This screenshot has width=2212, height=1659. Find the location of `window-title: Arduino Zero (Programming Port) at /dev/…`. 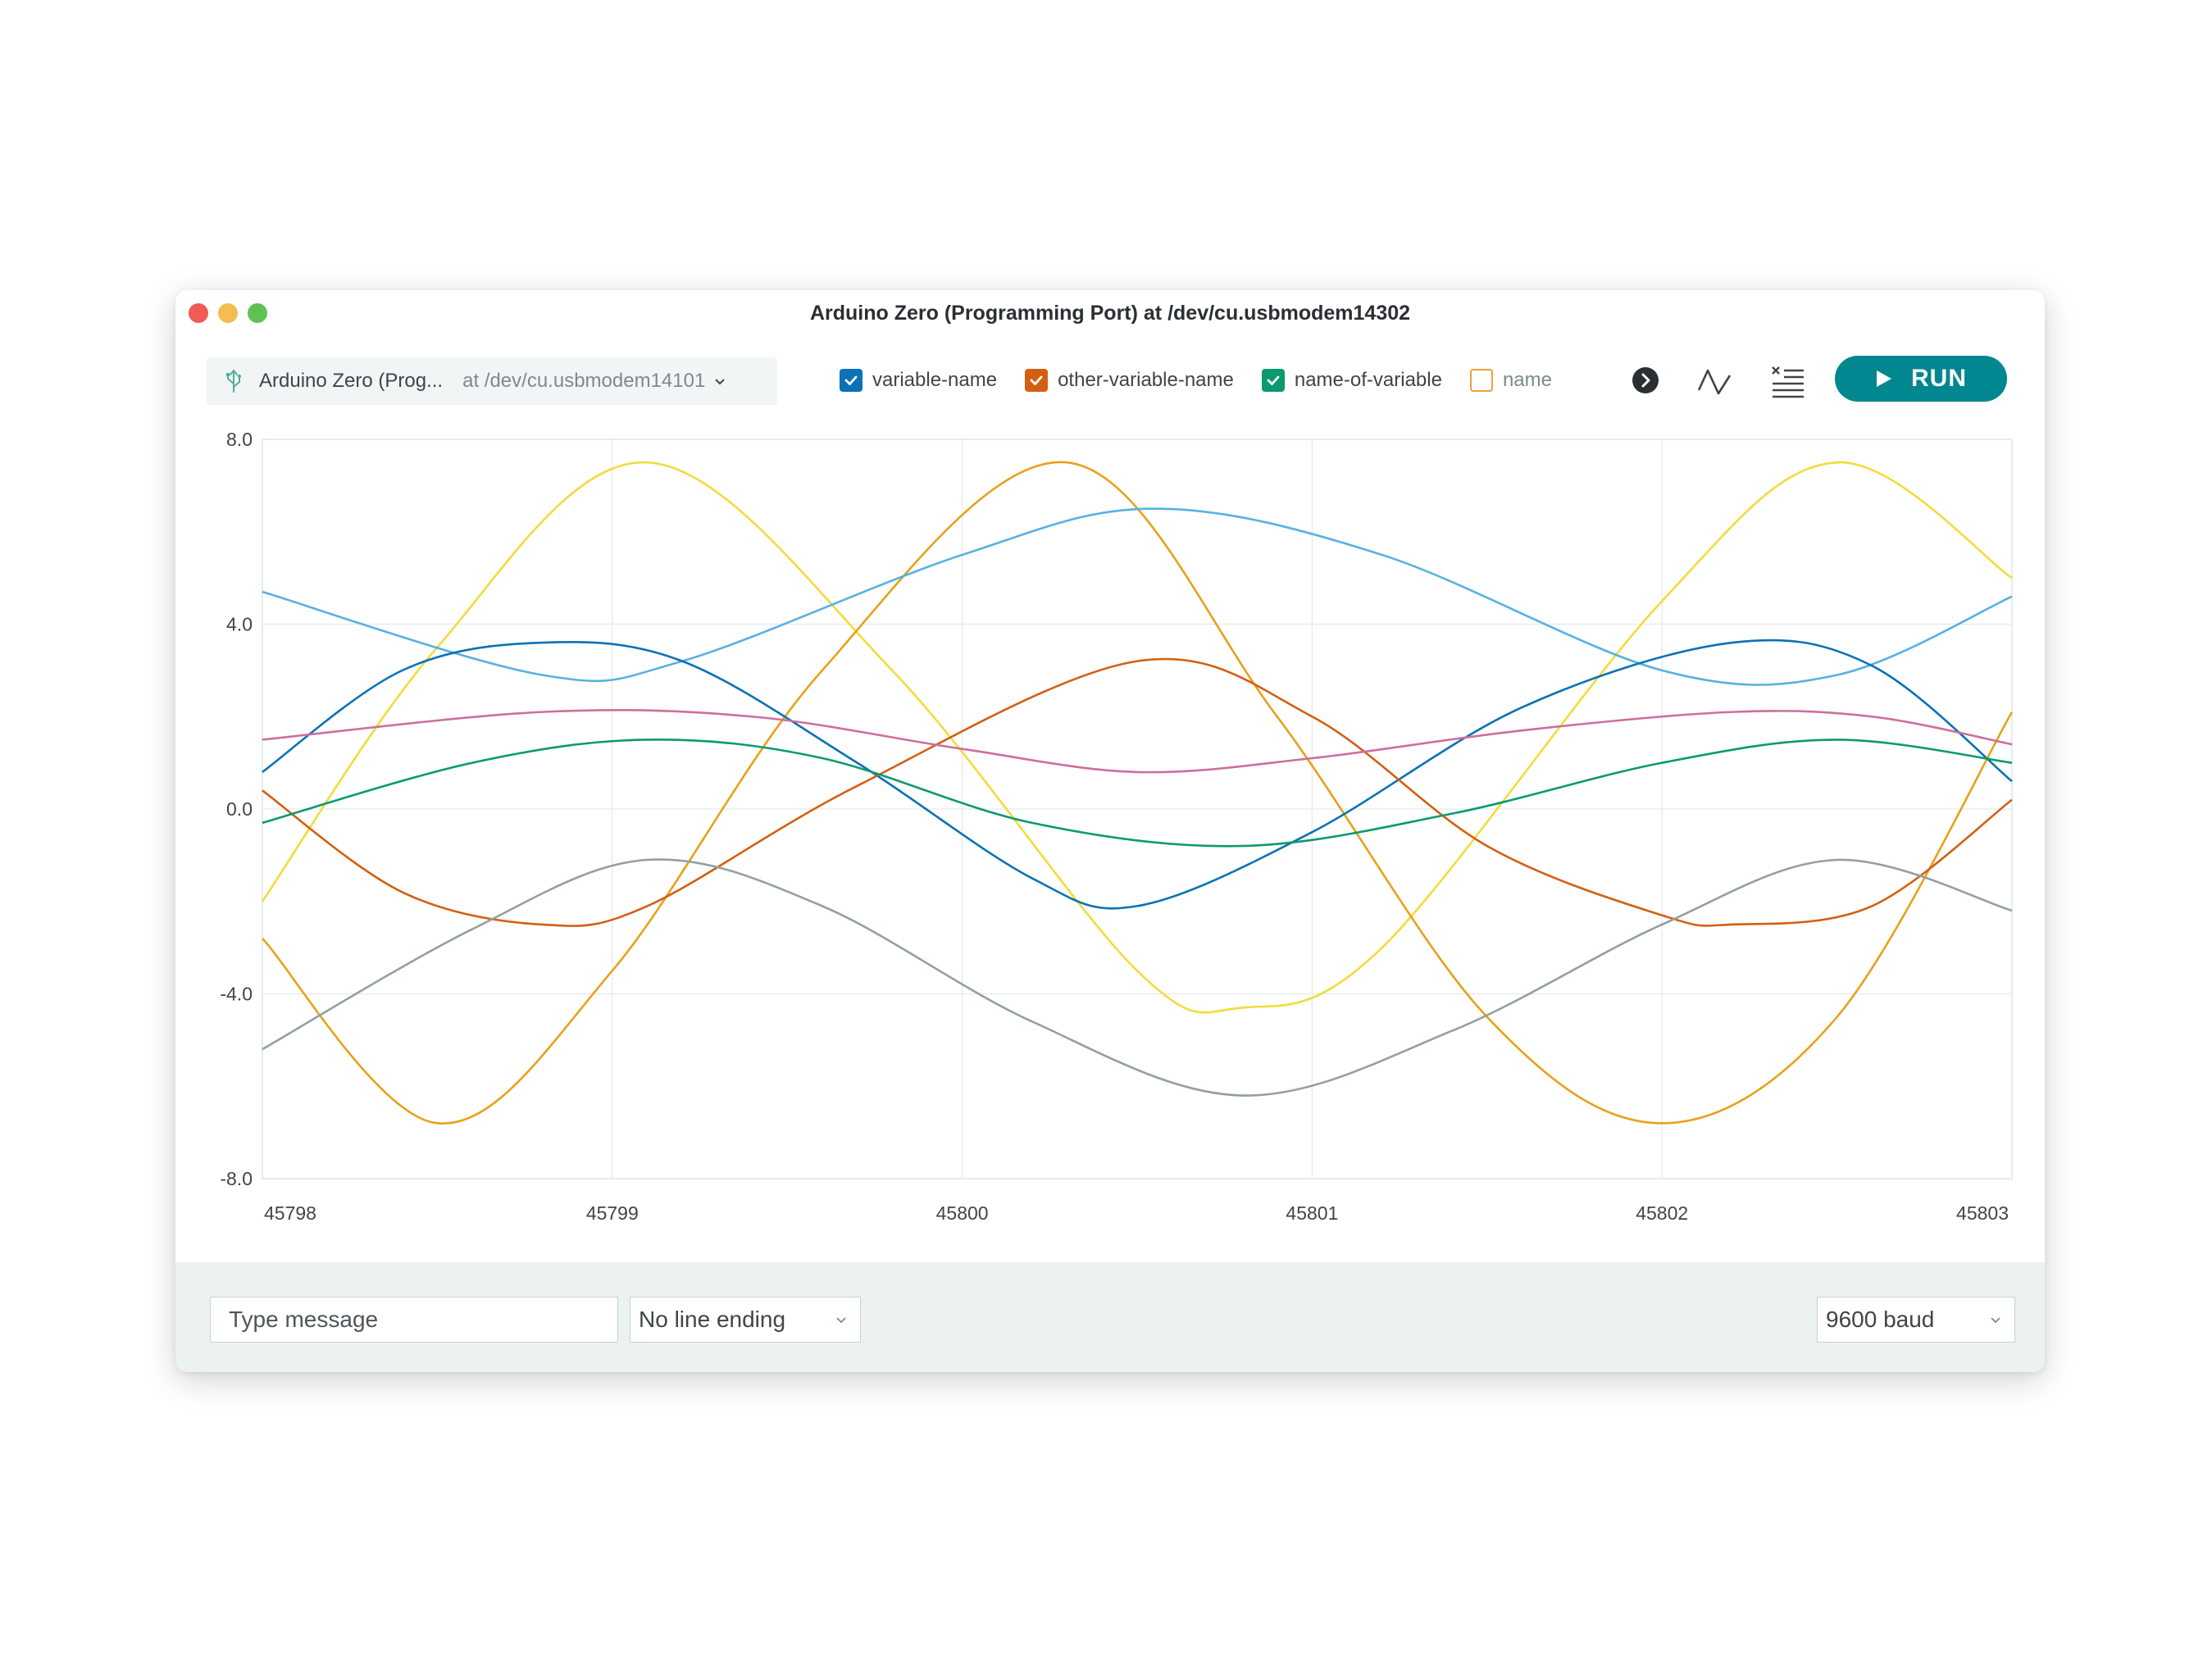

window-title: Arduino Zero (Programming Port) at /dev/… is located at coordinates (1110, 314).